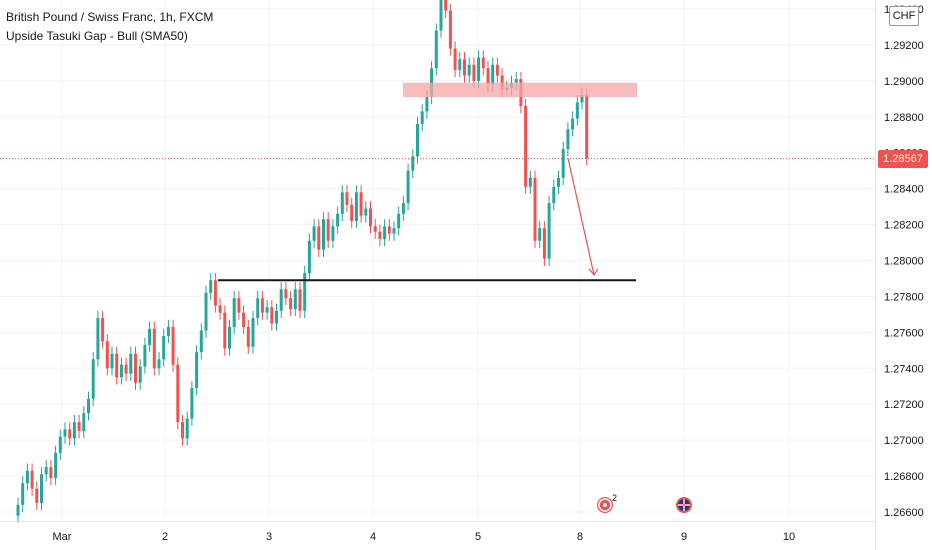 The height and width of the screenshot is (550, 932). What do you see at coordinates (904, 226) in the screenshot?
I see `price-tick-label: 1.28200` at bounding box center [904, 226].